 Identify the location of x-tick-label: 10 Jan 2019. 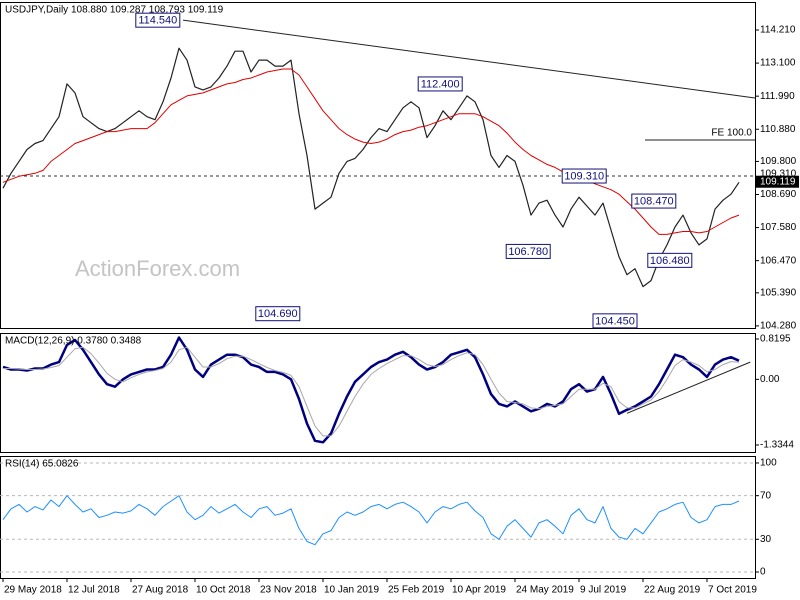
(351, 590).